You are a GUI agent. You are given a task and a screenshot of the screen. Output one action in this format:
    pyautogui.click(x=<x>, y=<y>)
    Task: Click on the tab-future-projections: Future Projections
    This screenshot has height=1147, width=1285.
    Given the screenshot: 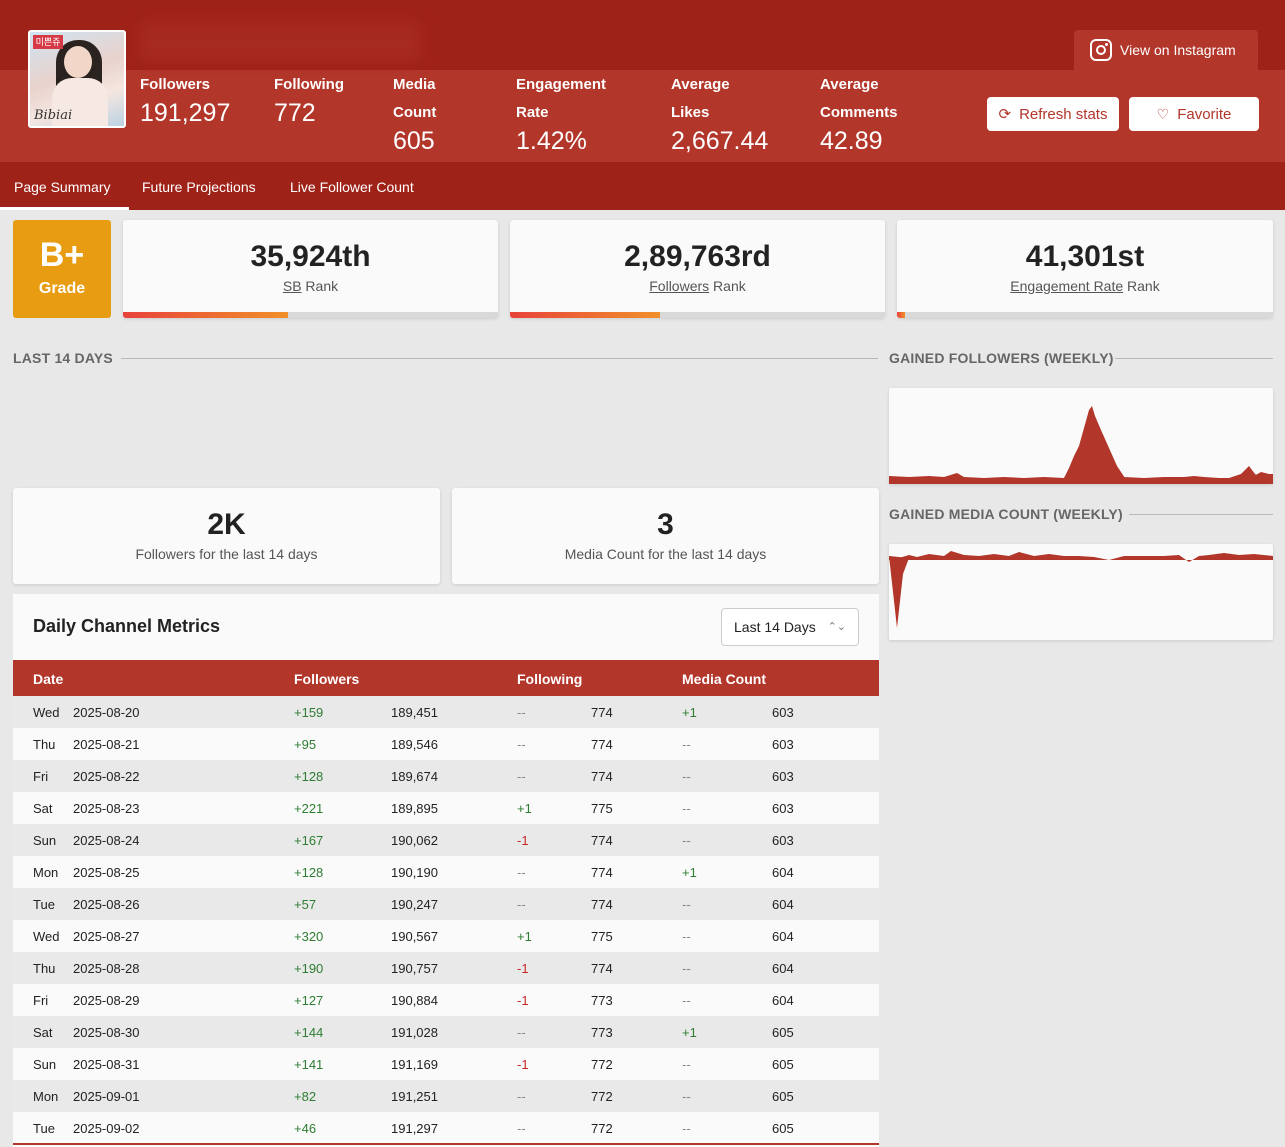 What is the action you would take?
    pyautogui.click(x=199, y=187)
    